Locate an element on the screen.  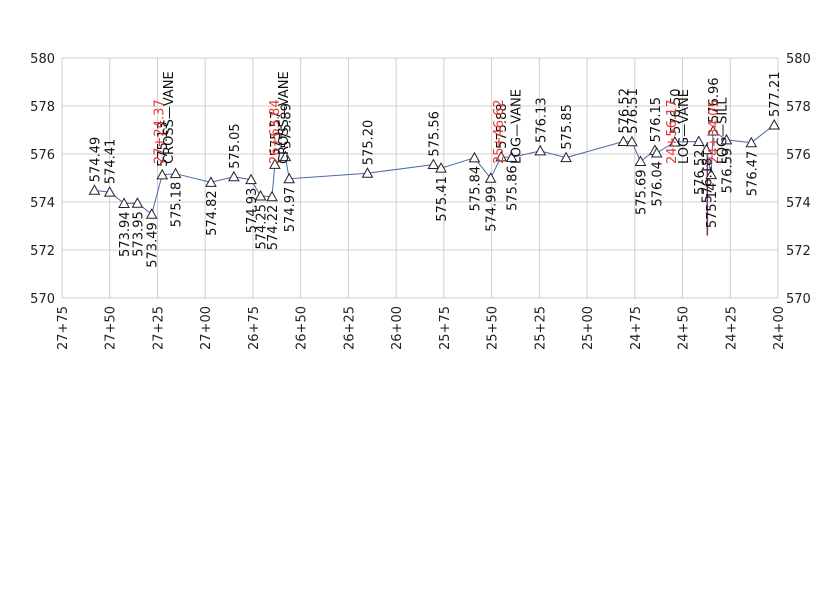
point-label: 575.14 is located at coordinates (712, 206).